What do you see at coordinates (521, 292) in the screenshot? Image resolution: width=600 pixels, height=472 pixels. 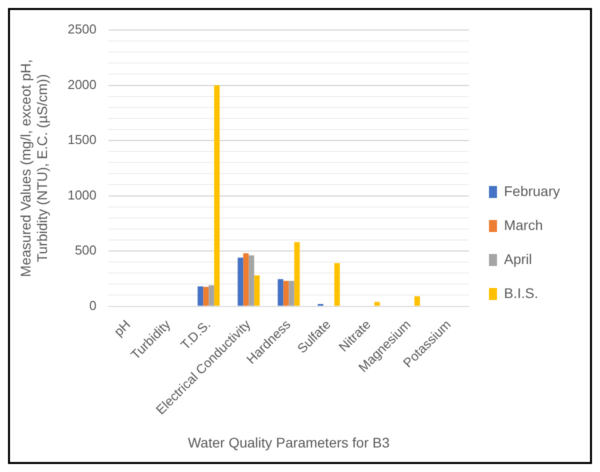 I see `legend-label: B.I.S.` at bounding box center [521, 292].